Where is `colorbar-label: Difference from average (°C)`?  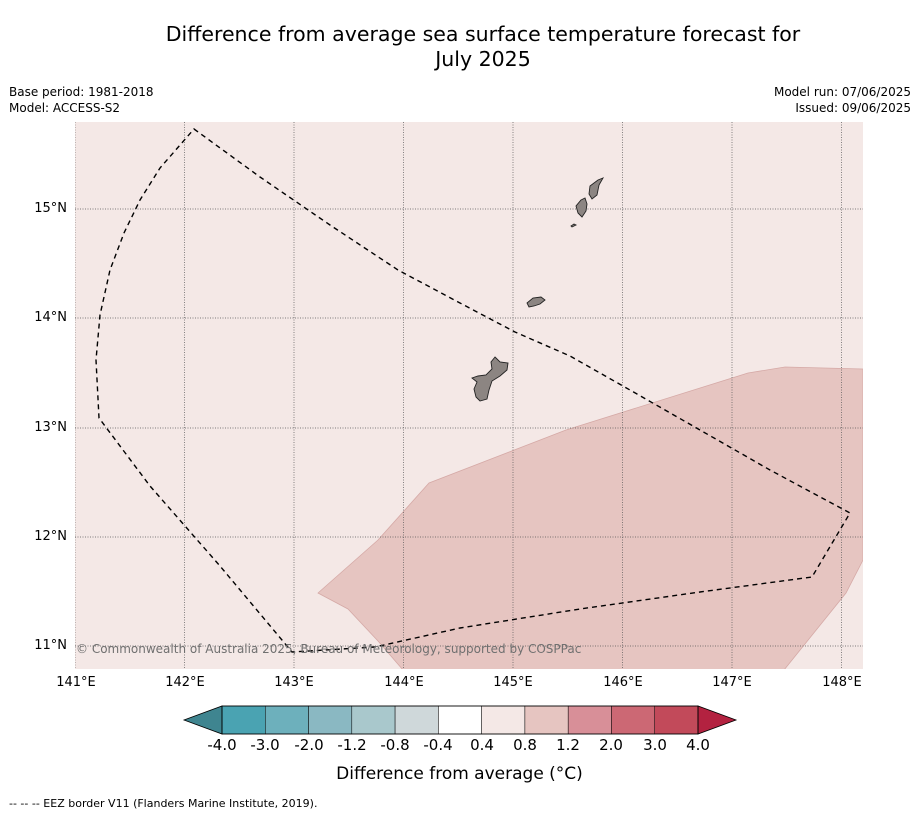 colorbar-label: Difference from average (°C) is located at coordinates (459, 774).